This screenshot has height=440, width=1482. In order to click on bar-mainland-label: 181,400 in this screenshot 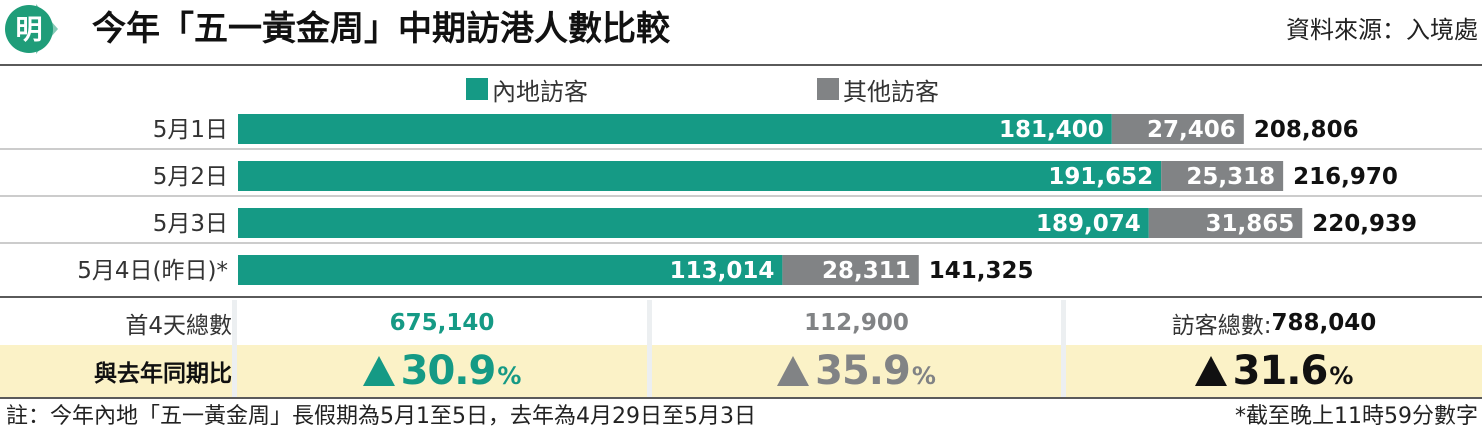, I will do `click(1051, 130)`.